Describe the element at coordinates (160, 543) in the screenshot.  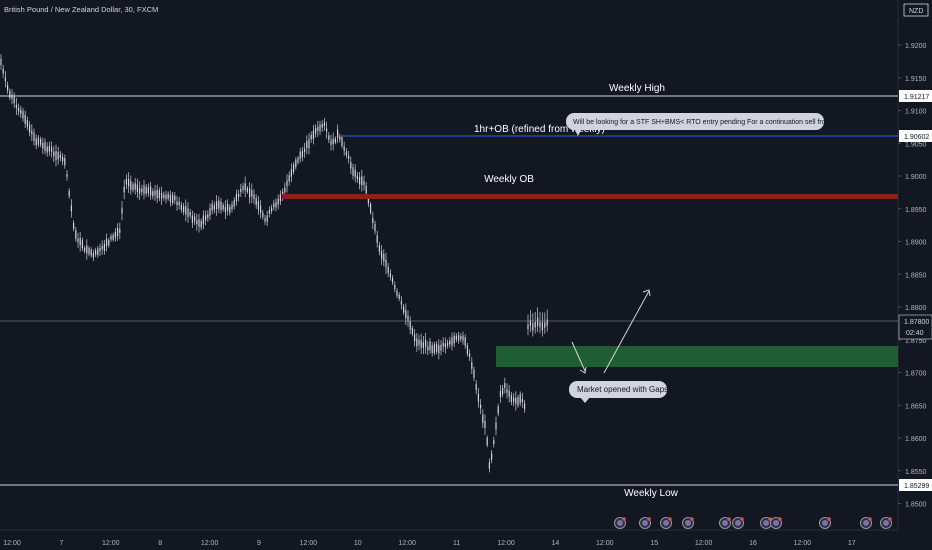
I see `time-tick-label: 8` at that location.